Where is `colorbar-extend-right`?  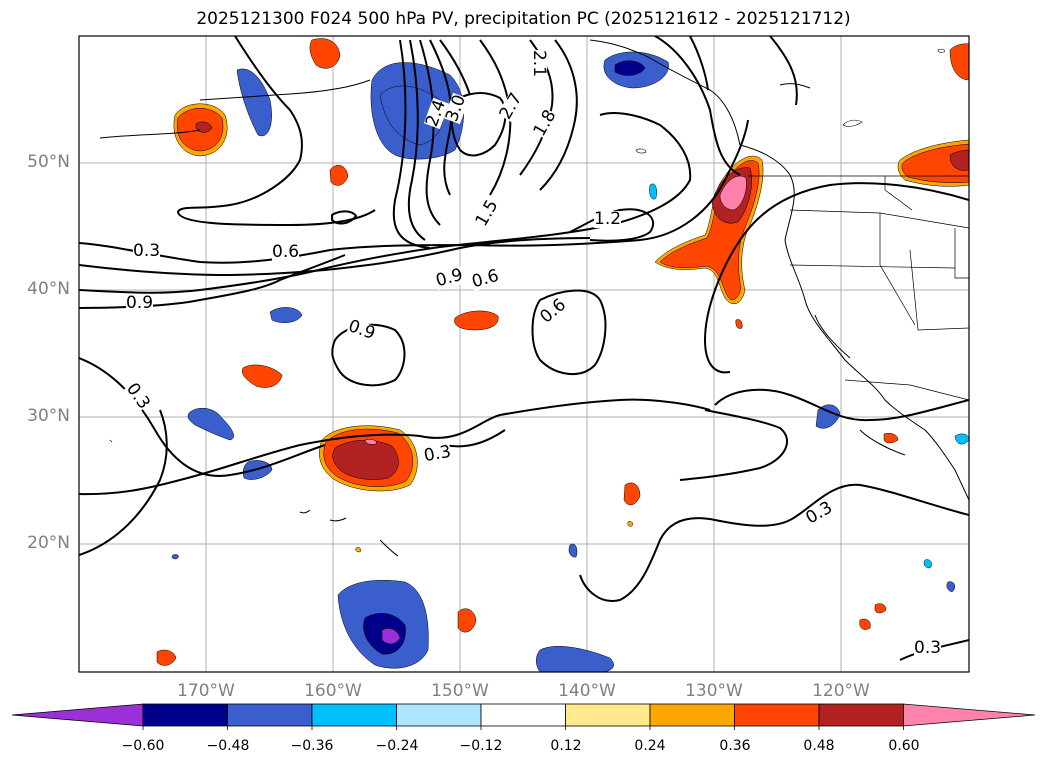
colorbar-extend-right is located at coordinates (969, 715).